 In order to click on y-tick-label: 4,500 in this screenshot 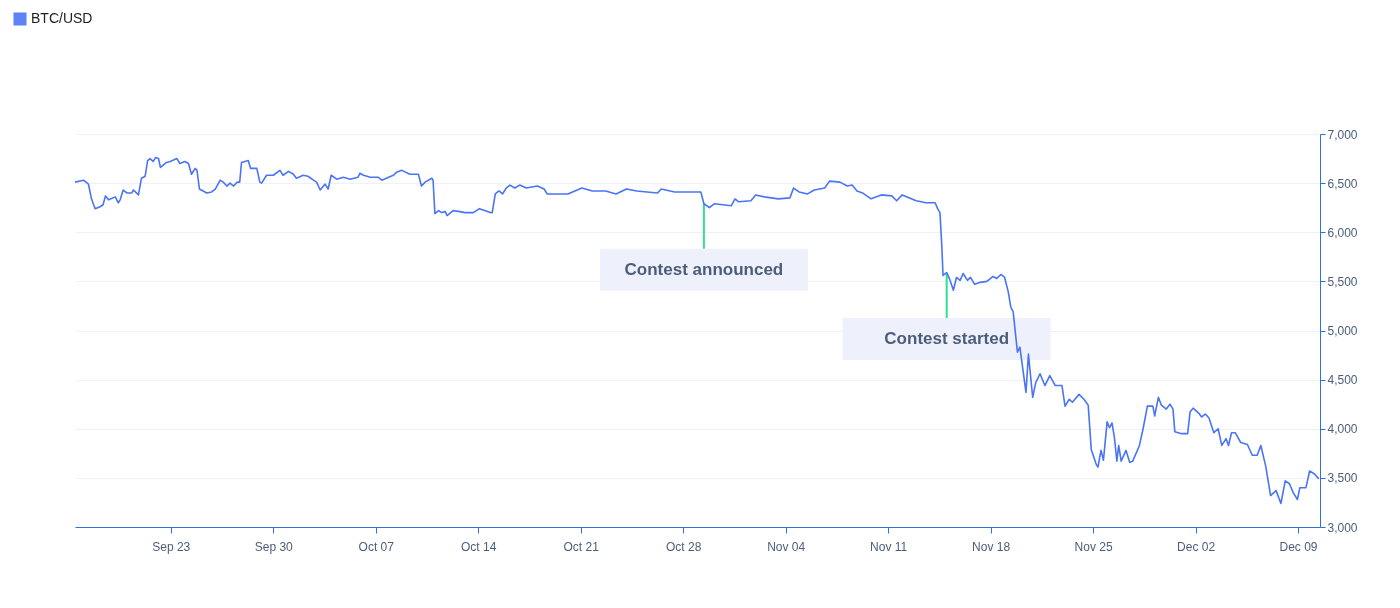, I will do `click(1342, 380)`.